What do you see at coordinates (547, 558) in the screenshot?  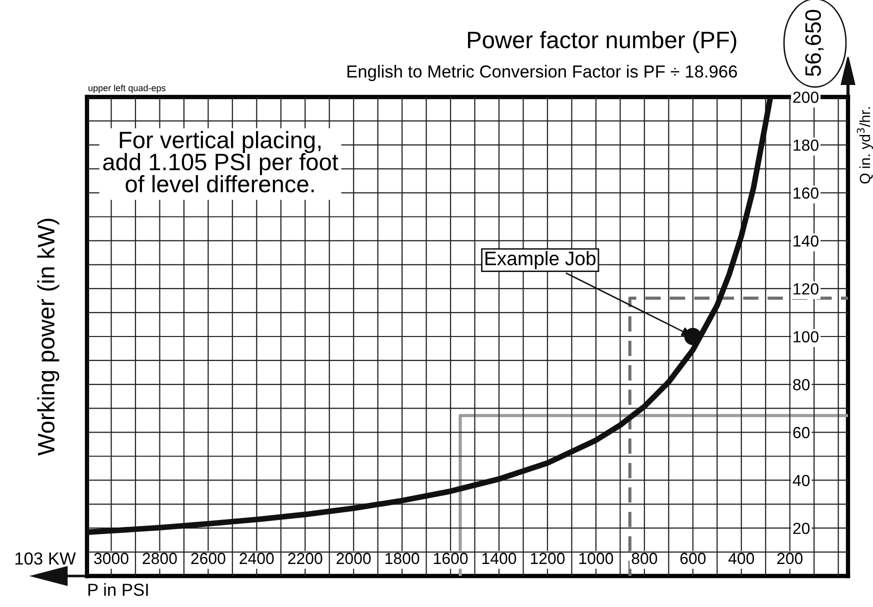 I see `x-tick-label: 1200` at bounding box center [547, 558].